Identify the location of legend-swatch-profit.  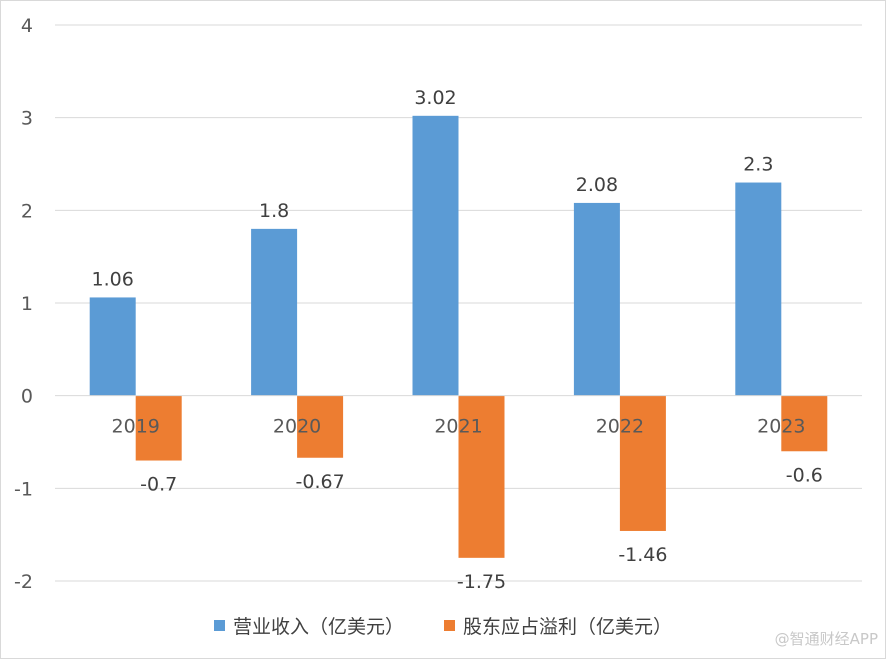
(449, 625).